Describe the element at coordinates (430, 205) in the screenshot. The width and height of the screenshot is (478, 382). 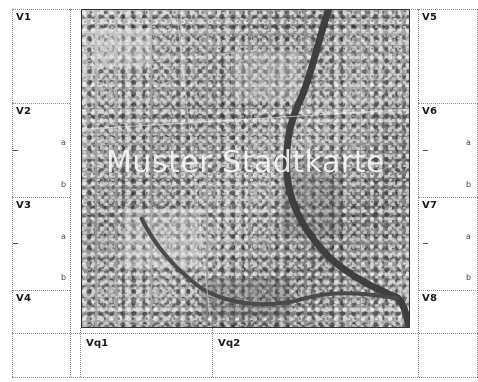
I see `cell-label-v7: V7` at that location.